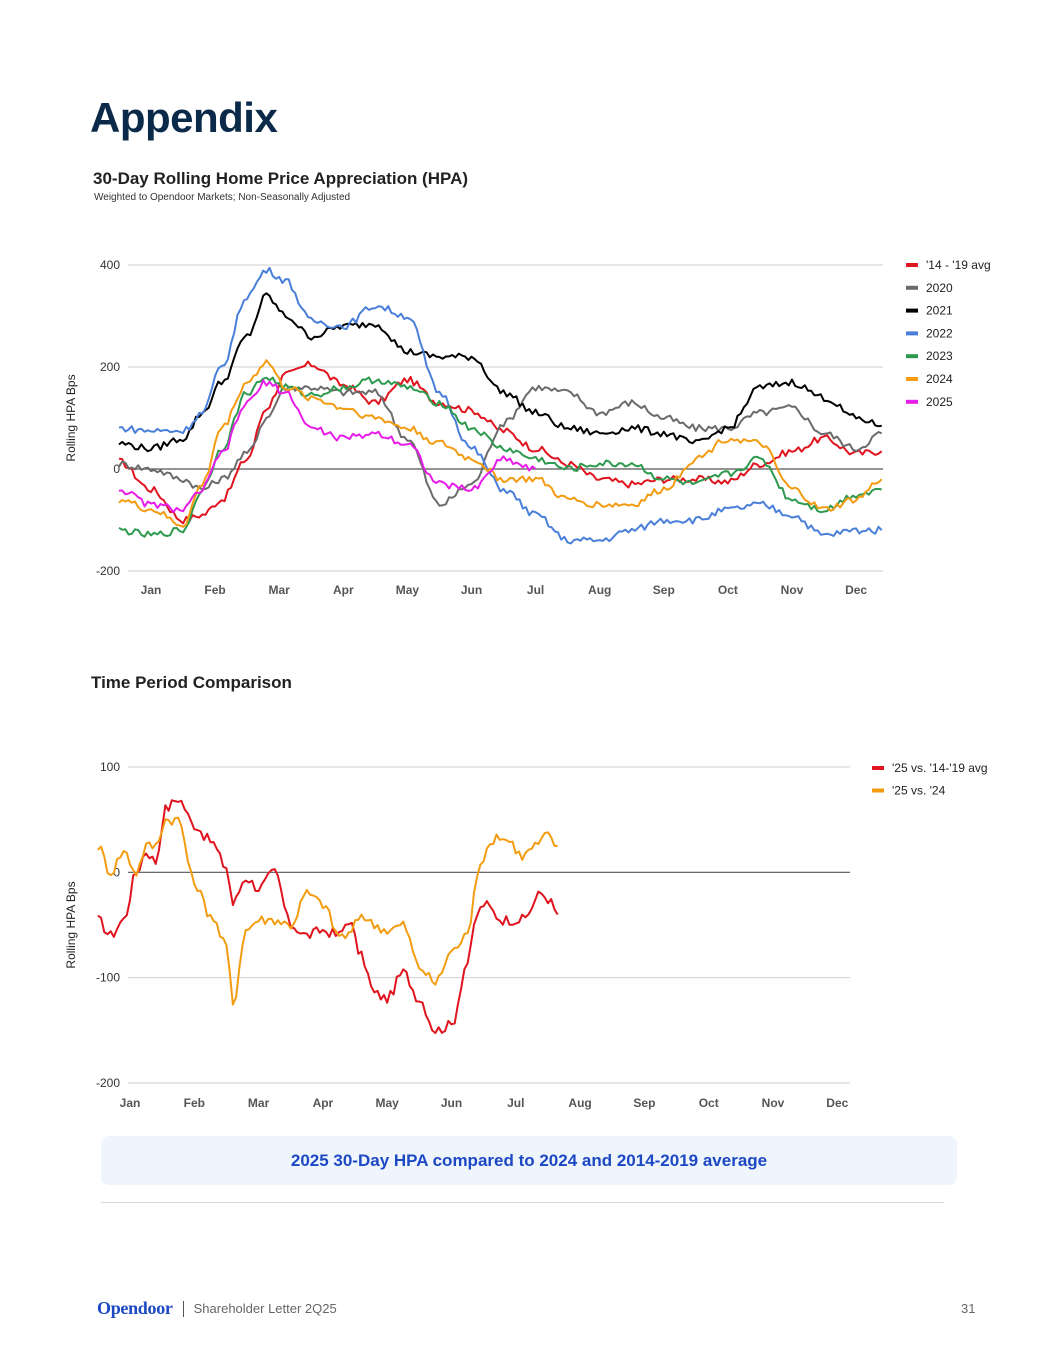 The height and width of the screenshot is (1365, 1055). I want to click on legend-label: 2025, so click(939, 402).